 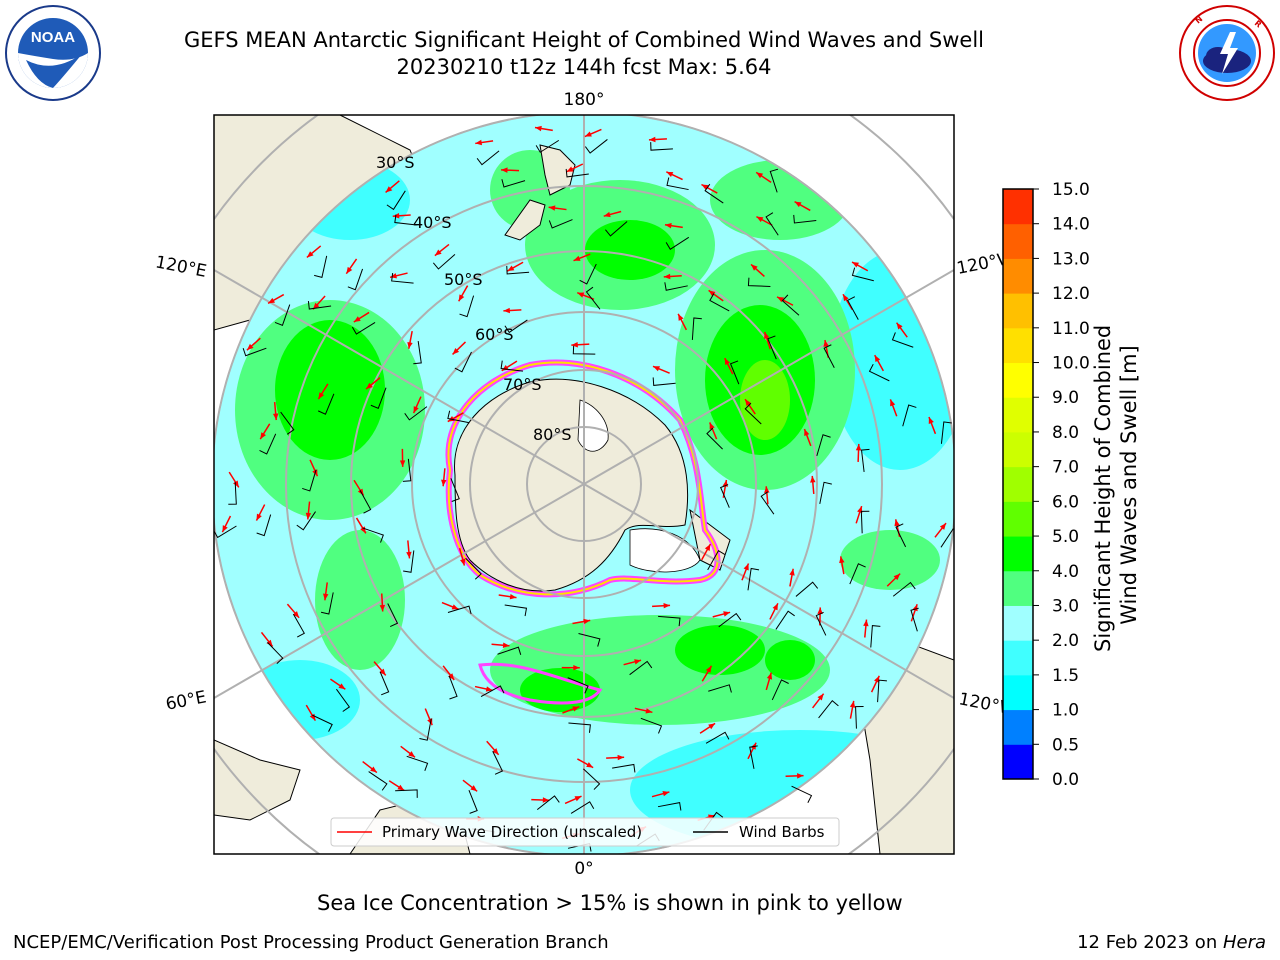 What do you see at coordinates (395, 162) in the screenshot?
I see `lat-label-30s: 30°S` at bounding box center [395, 162].